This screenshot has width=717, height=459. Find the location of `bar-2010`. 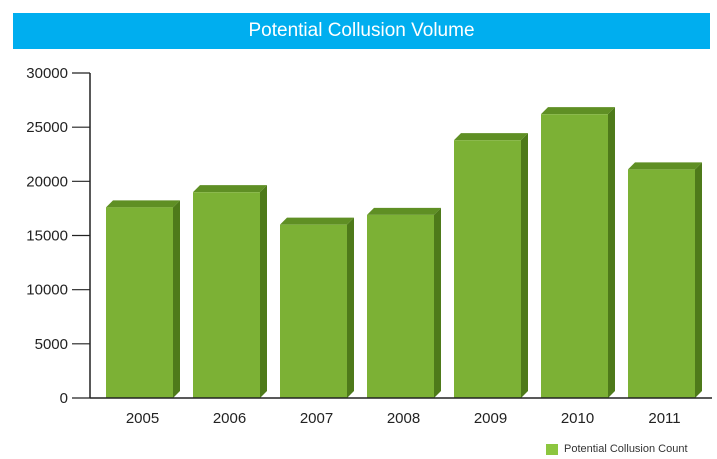

bar-2010 is located at coordinates (574, 256).